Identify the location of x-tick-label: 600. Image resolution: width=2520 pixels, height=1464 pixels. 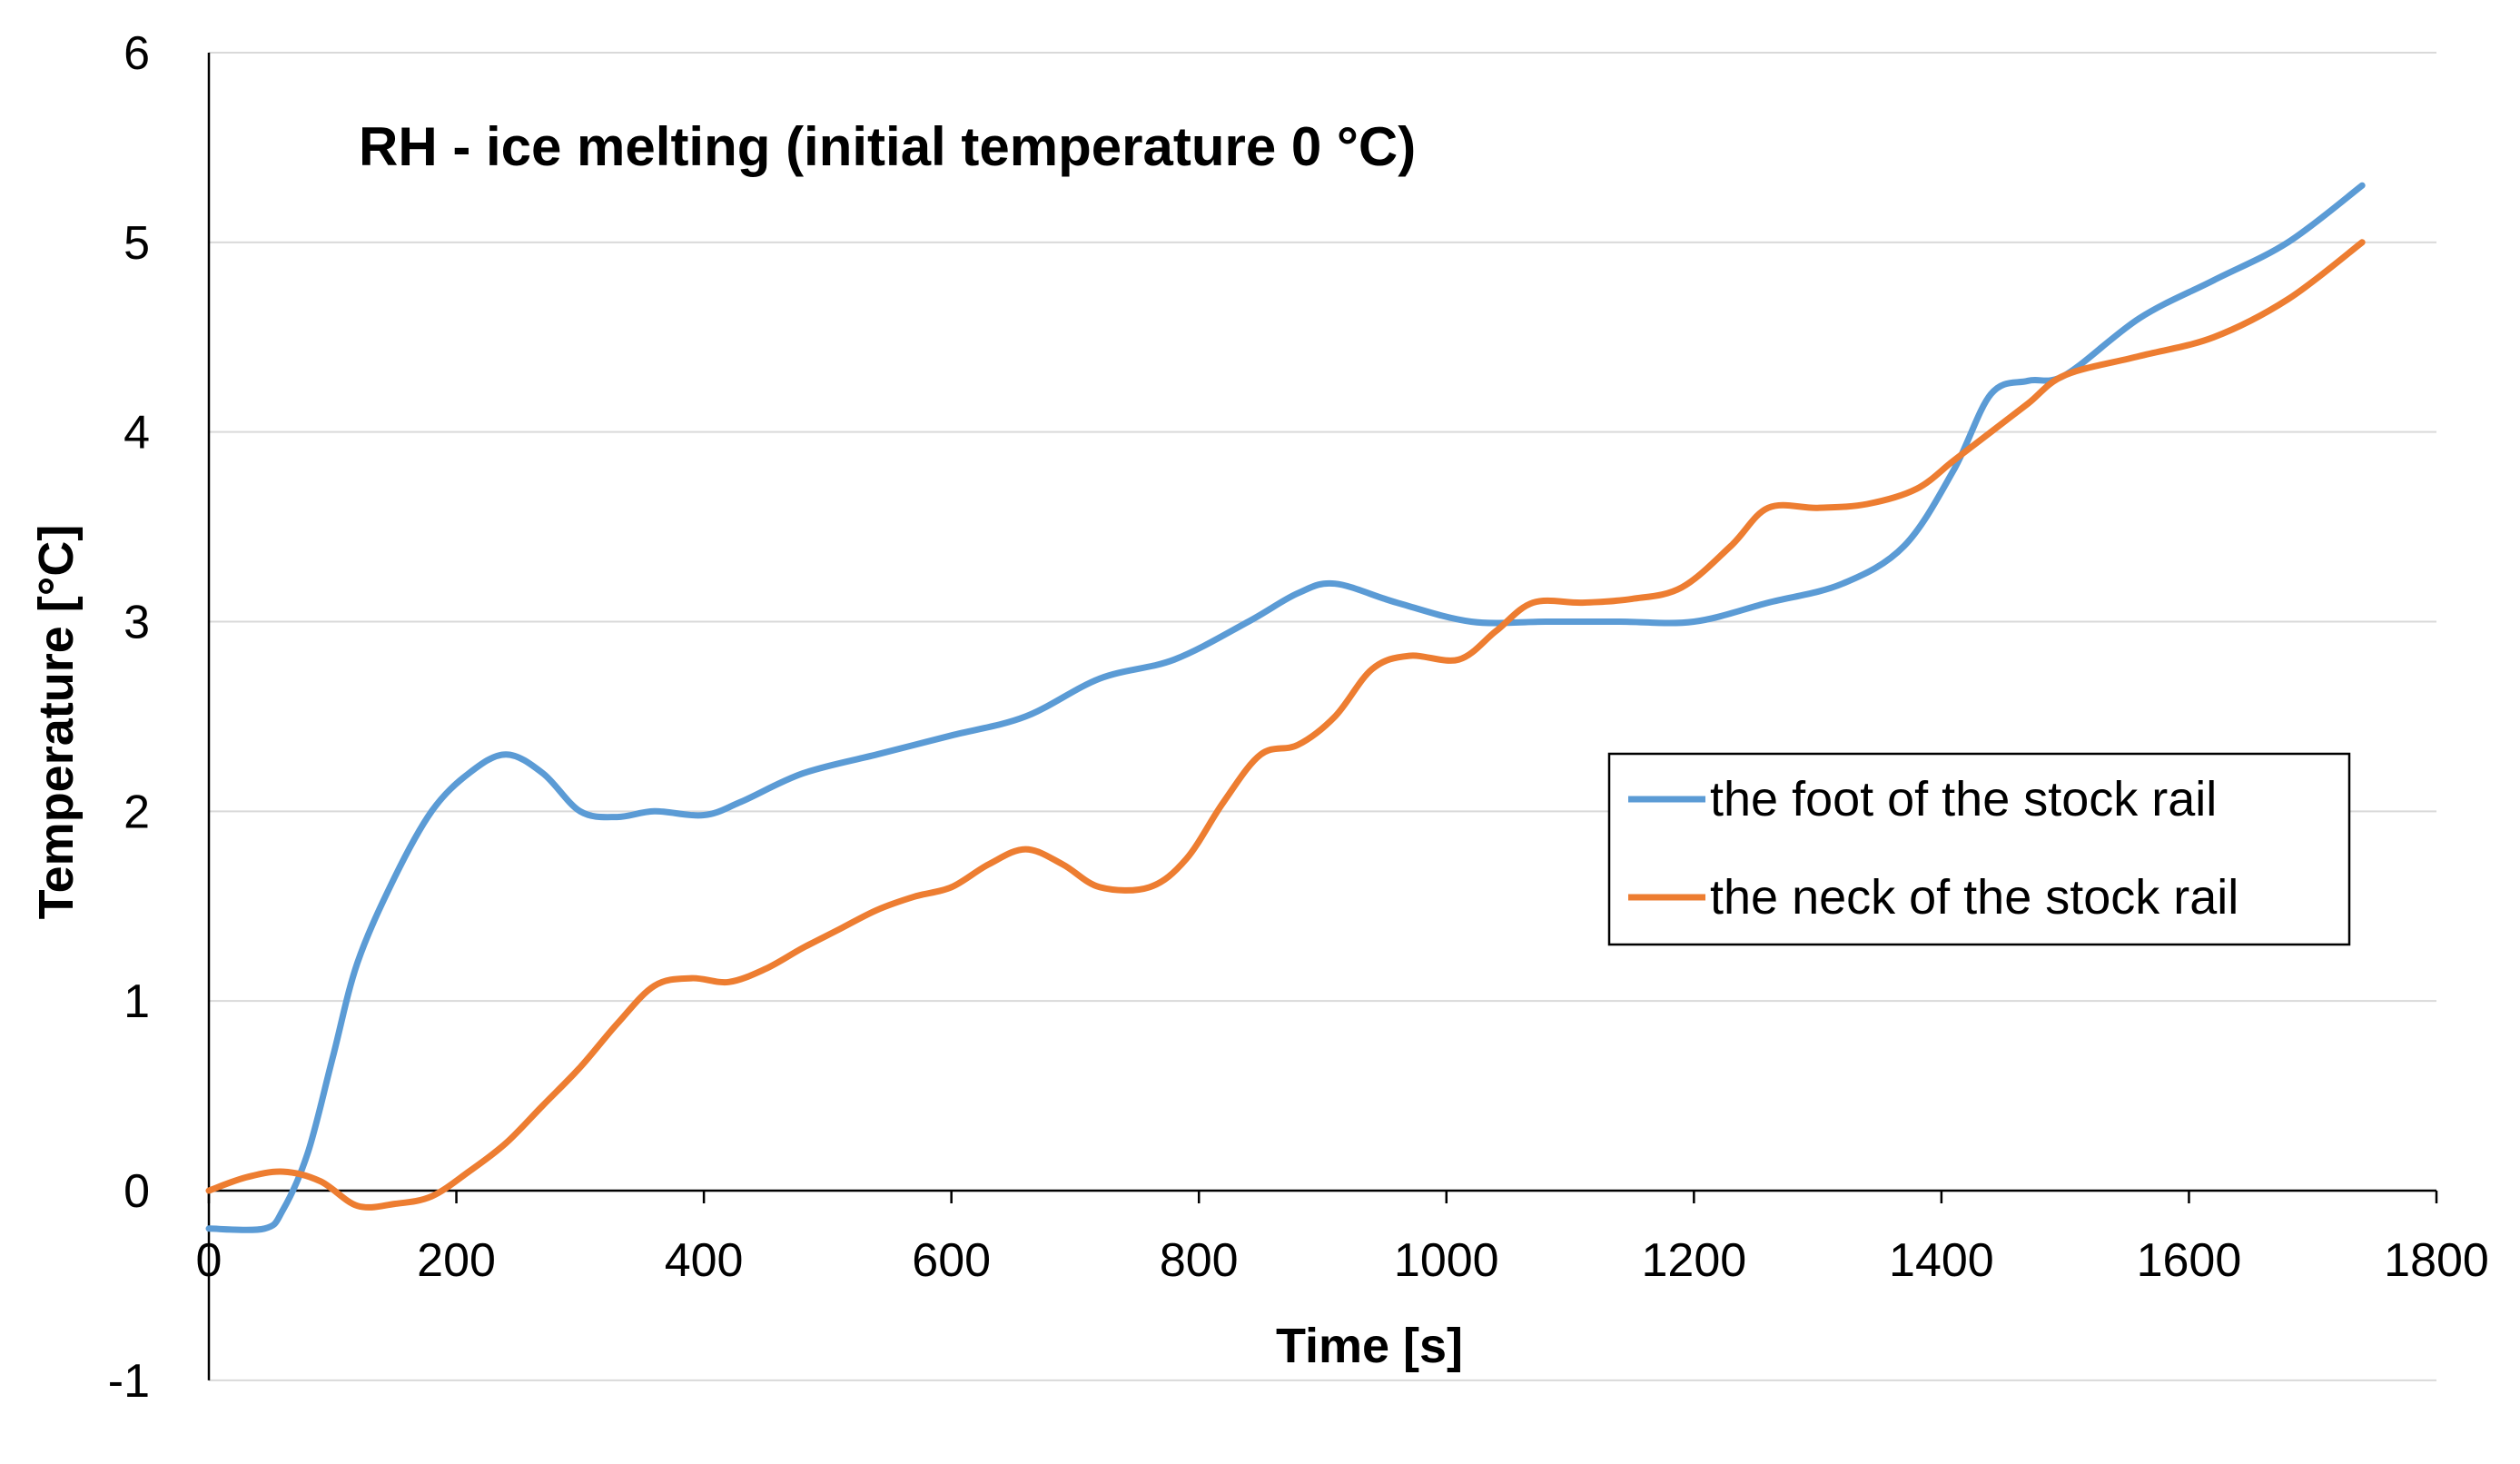
(951, 1260).